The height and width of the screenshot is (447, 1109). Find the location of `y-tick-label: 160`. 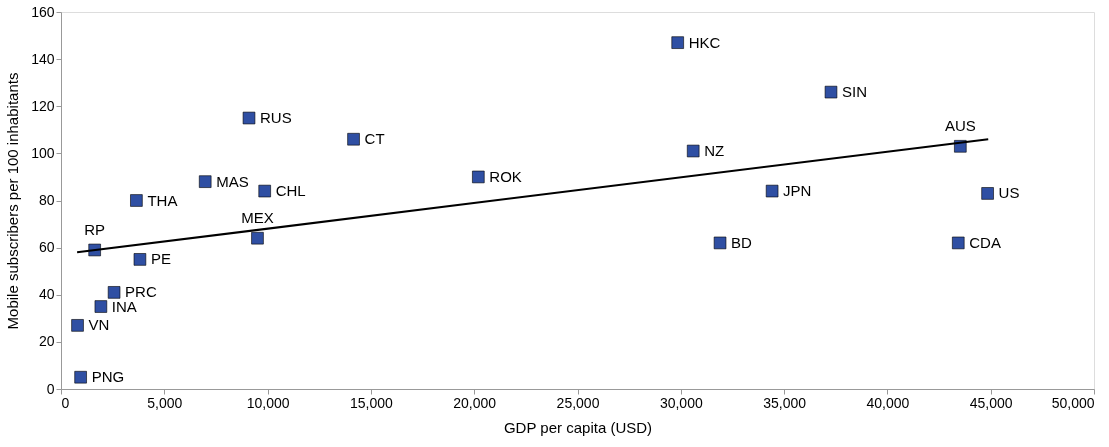

y-tick-label: 160 is located at coordinates (43, 11).